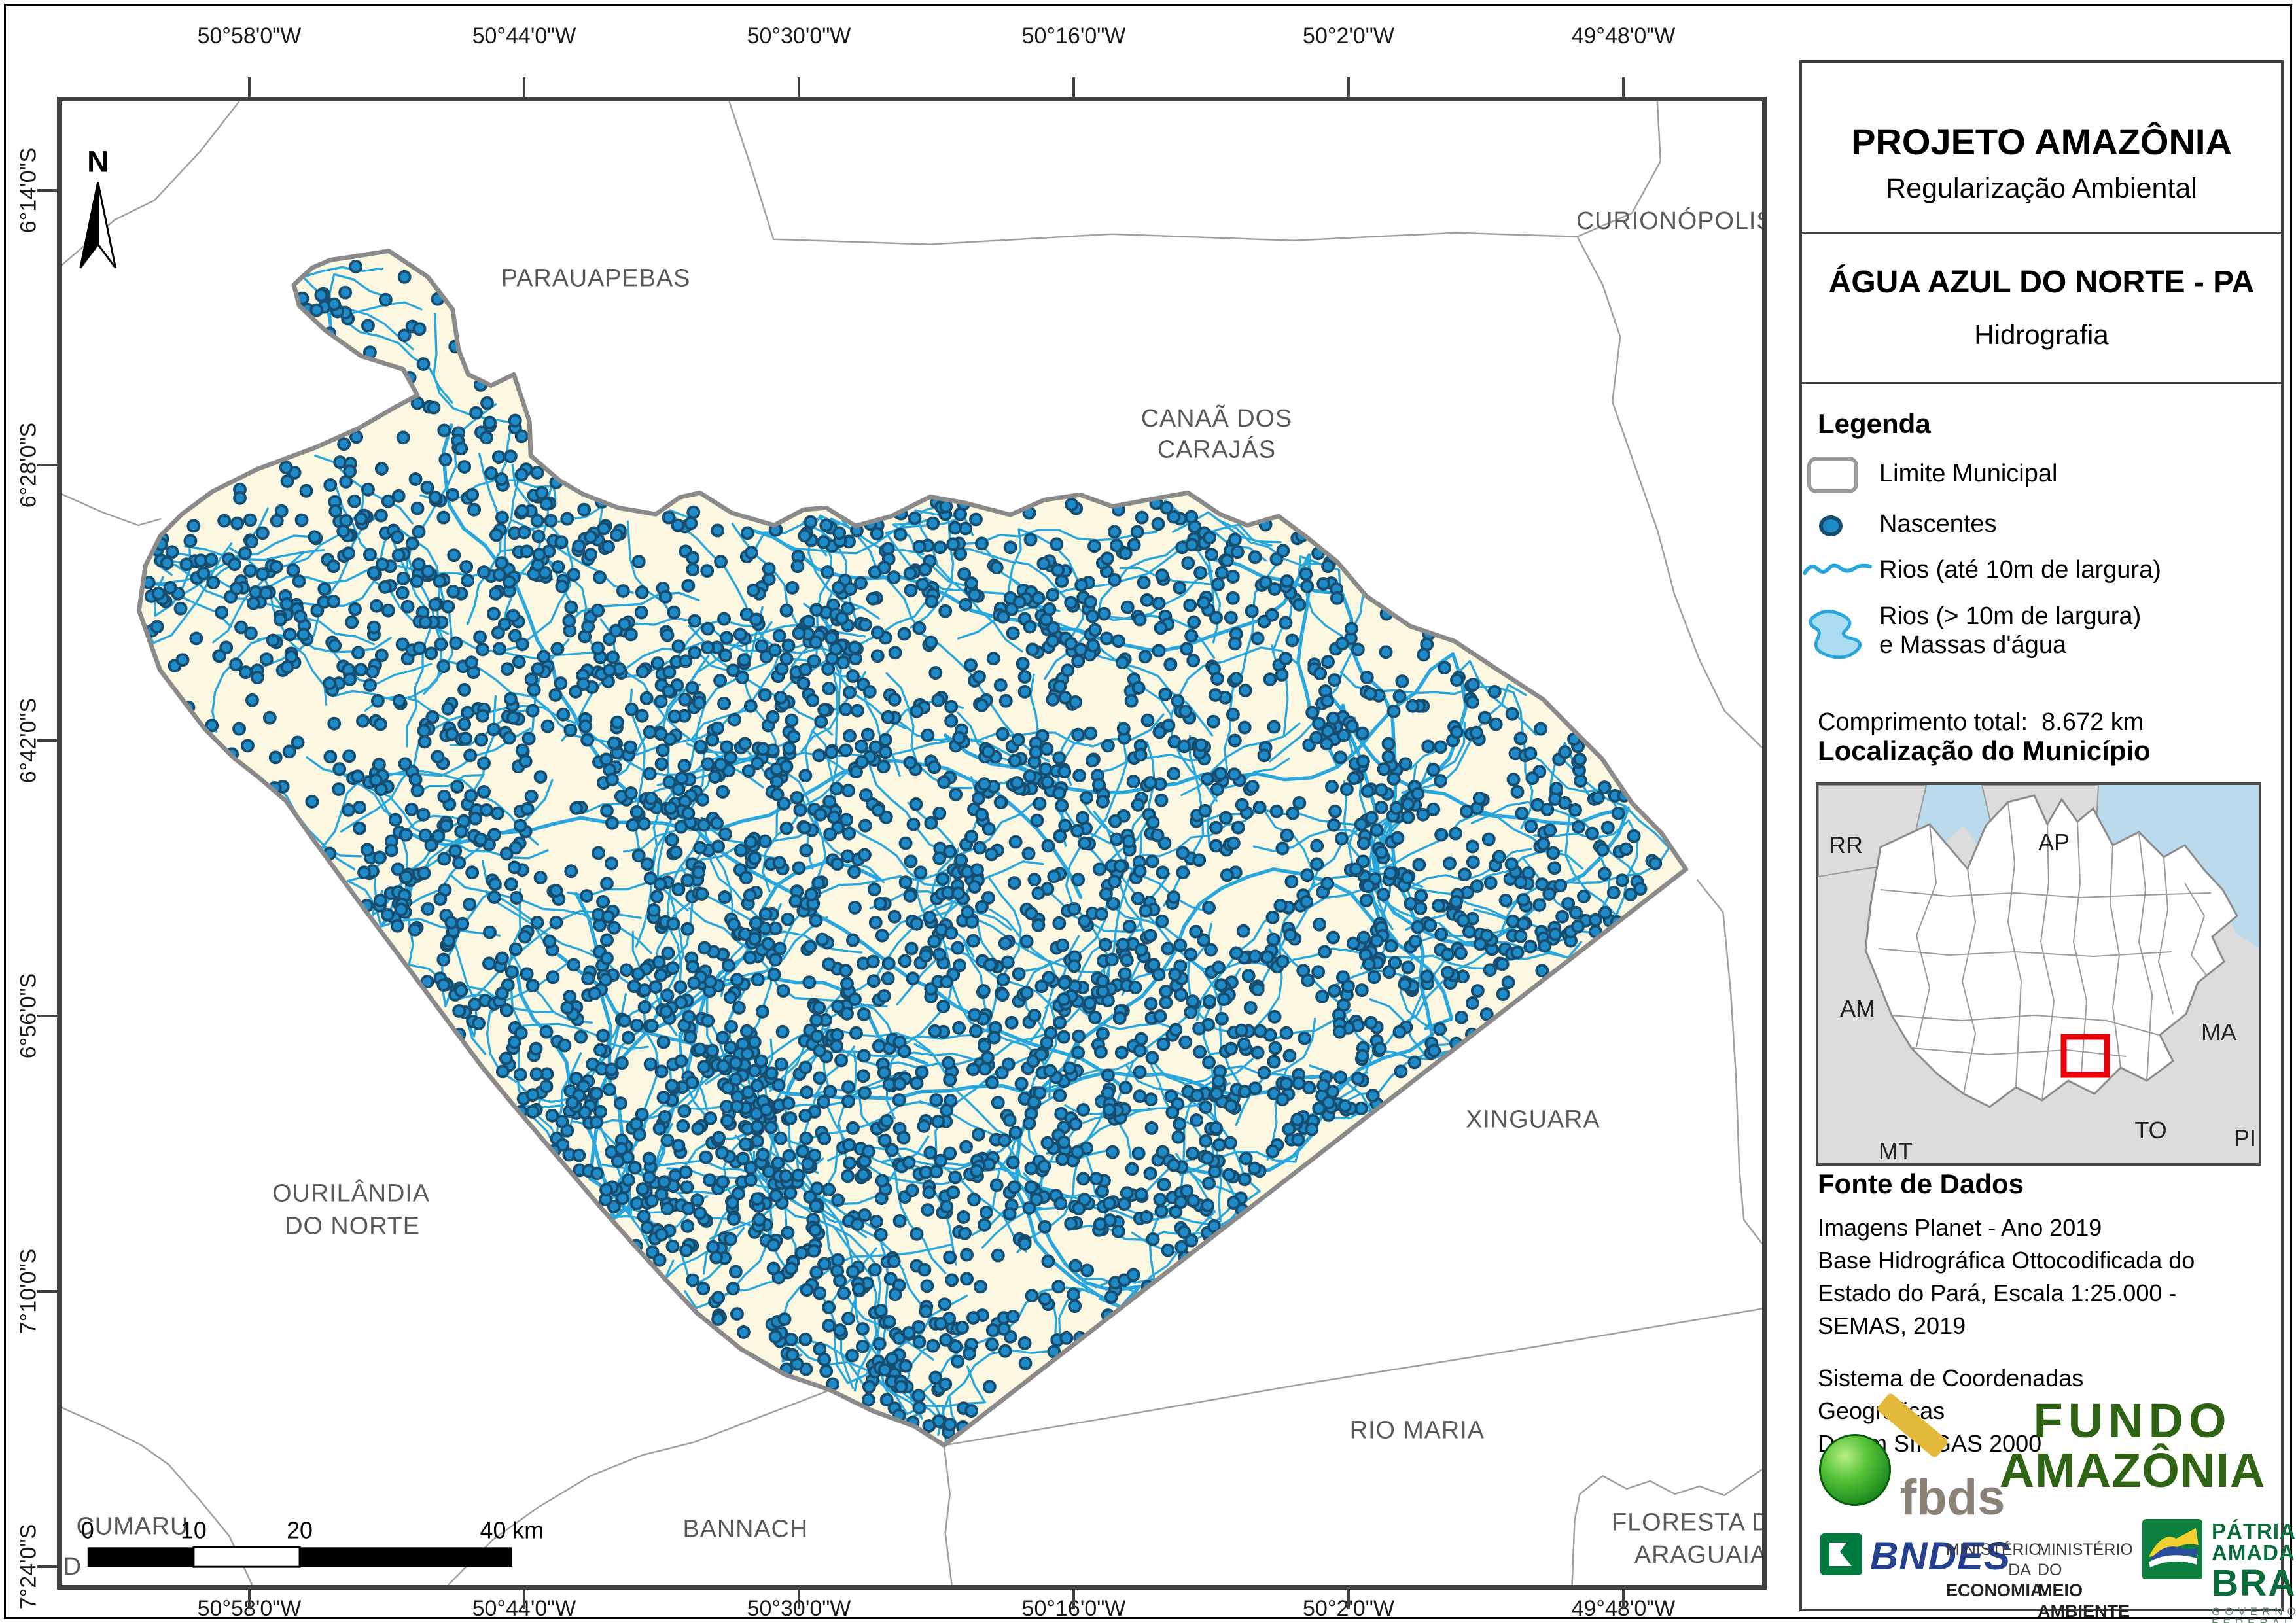 The width and height of the screenshot is (2296, 1623). I want to click on fundo-amazonia-logo: FUNDO AMAZÔNIA, so click(2132, 1445).